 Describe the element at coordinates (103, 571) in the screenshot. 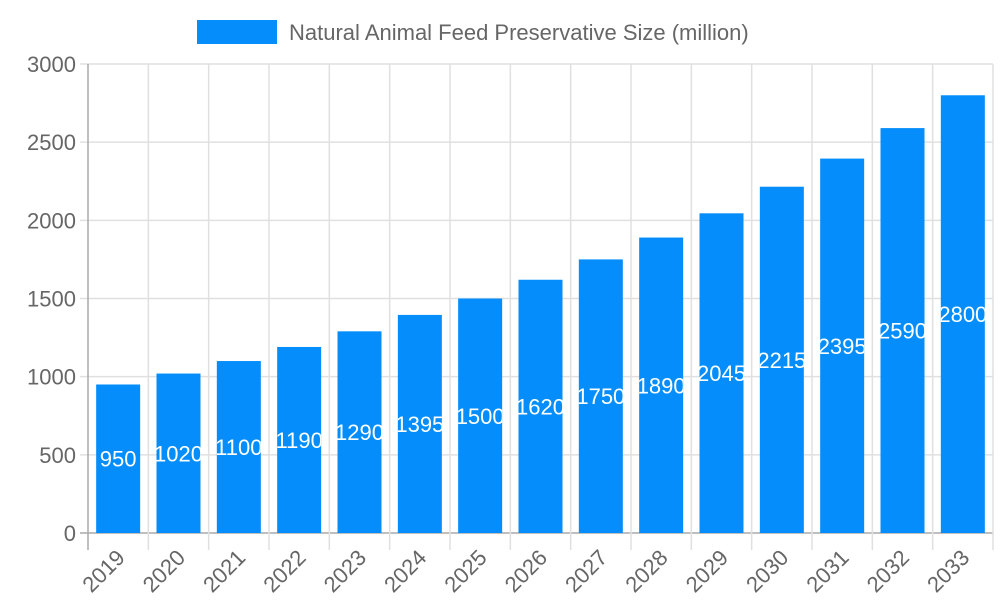

I see `x-tick-label: 2019` at that location.